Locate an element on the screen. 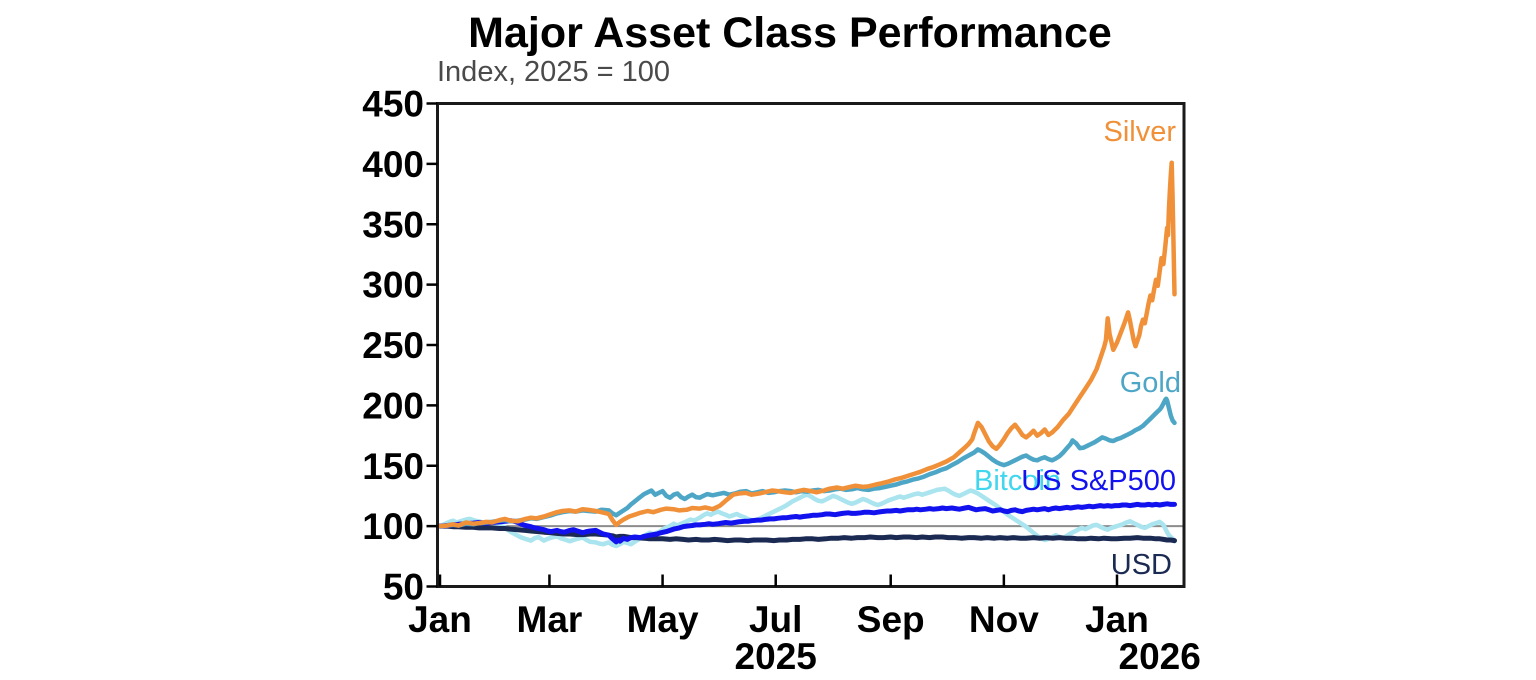 The image size is (1536, 680). x-tick-label: Jul is located at coordinates (775, 619).